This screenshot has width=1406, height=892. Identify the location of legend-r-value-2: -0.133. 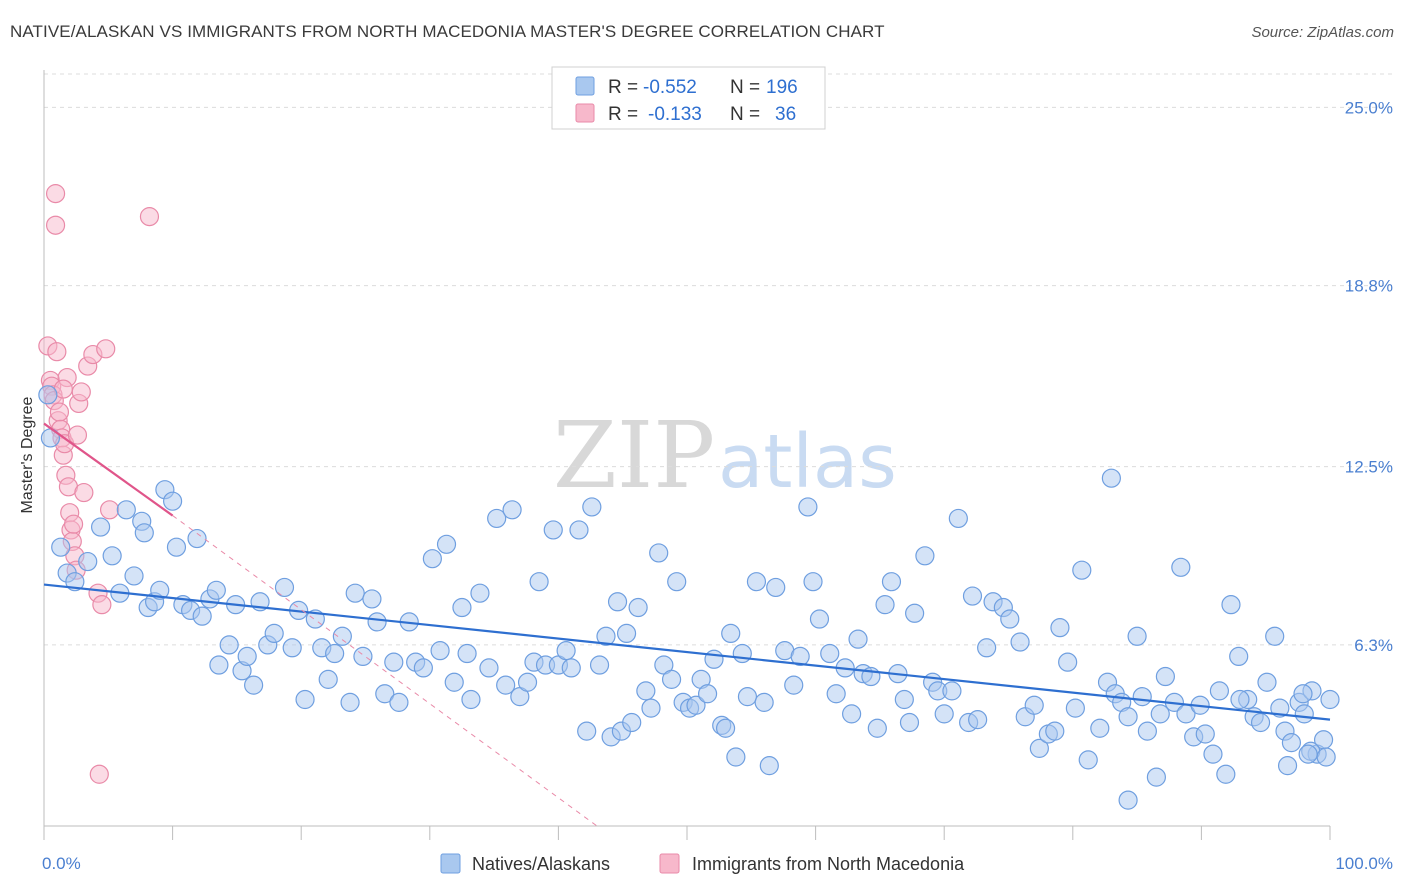
(675, 114).